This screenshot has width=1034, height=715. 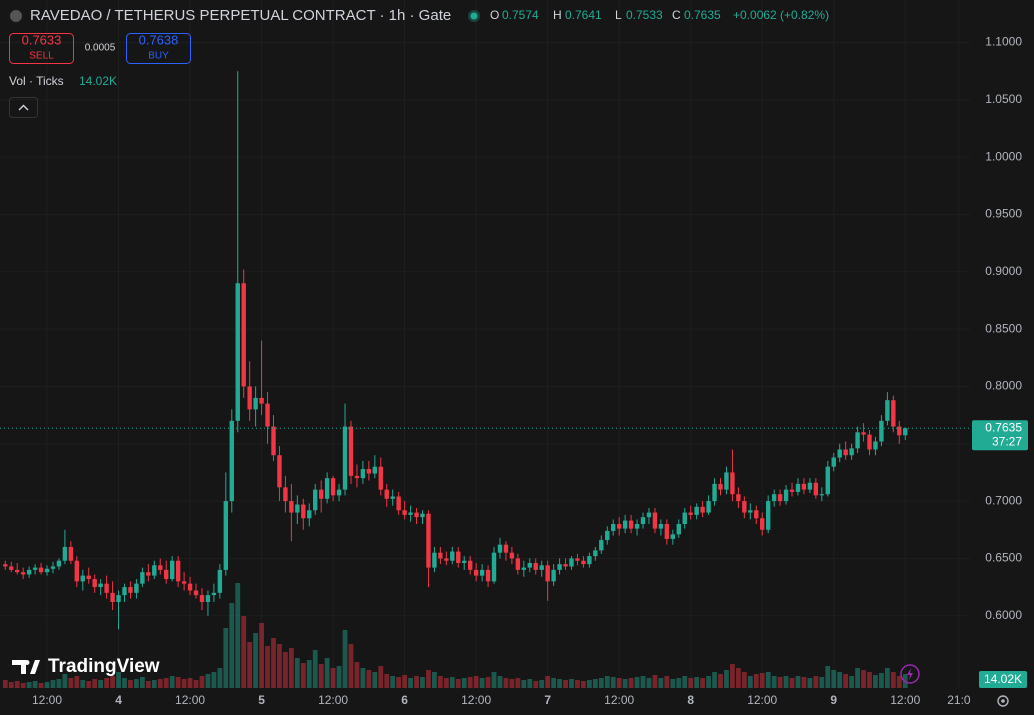 I want to click on open-letter: O, so click(x=494, y=15).